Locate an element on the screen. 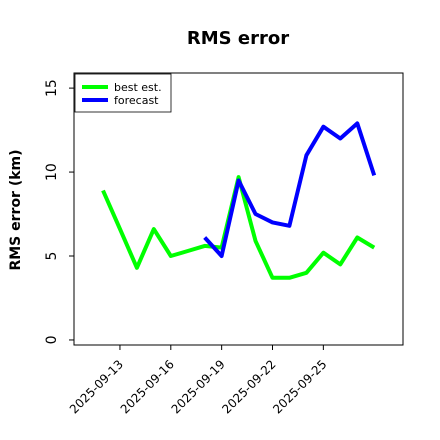 This screenshot has height=440, width=440. legend-box is located at coordinates (123, 93).